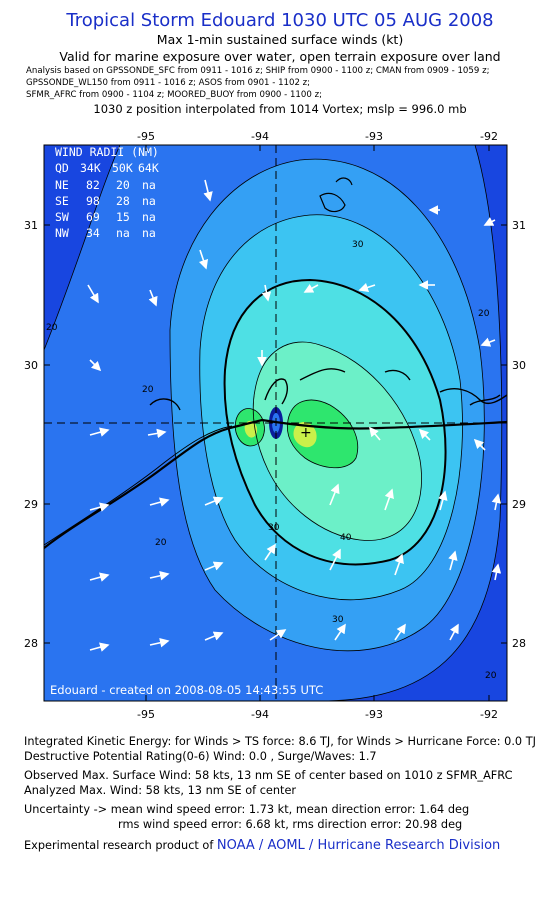 The image size is (560, 915). Describe the element at coordinates (280, 39) in the screenshot. I see `map-subtitle: Max 1-min sustained surface winds (kt)` at that location.